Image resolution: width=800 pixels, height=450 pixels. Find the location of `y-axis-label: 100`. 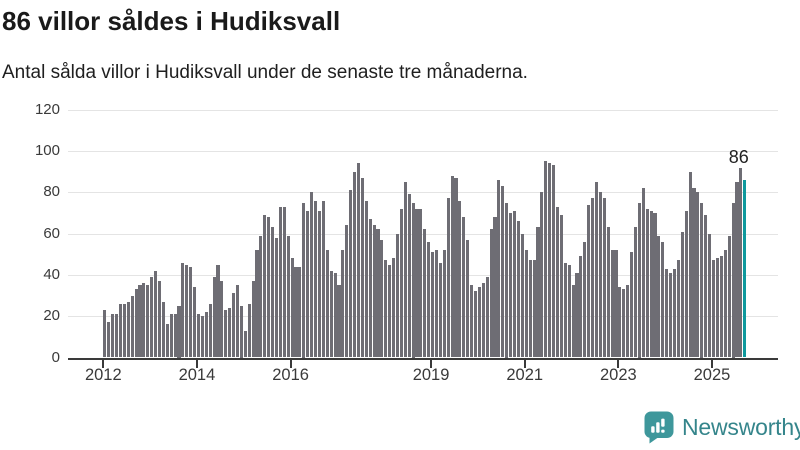

y-axis-label: 100 is located at coordinates (47, 150).